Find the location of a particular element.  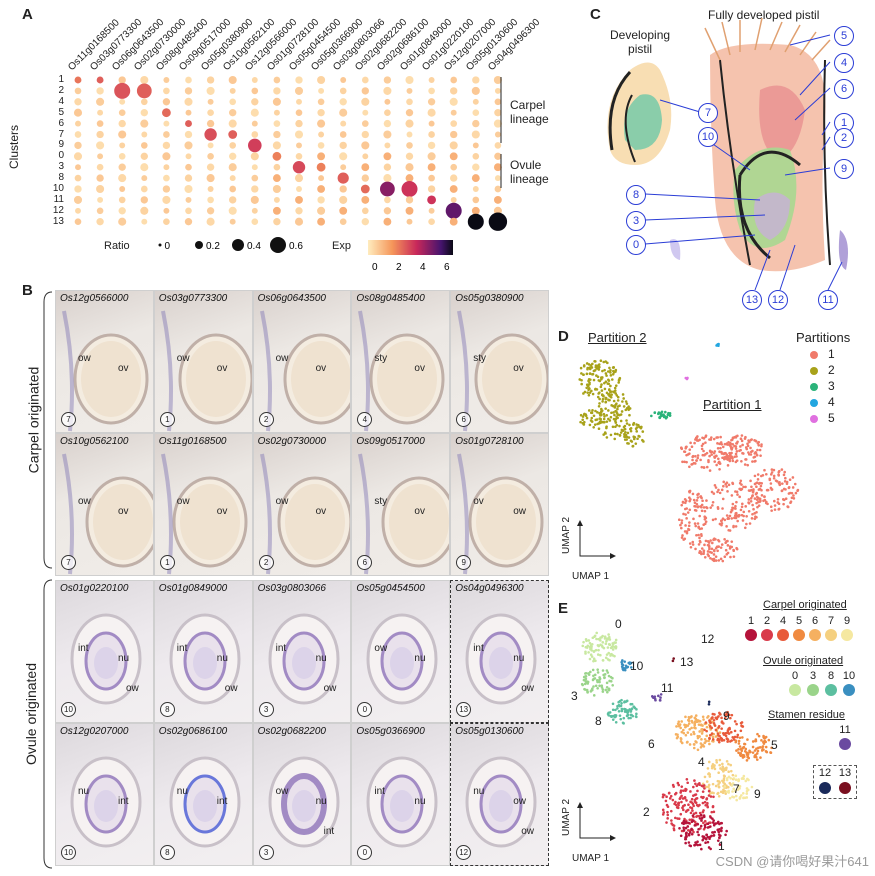

tile-gene-name: Os05g0366900 is located at coordinates (390, 731).